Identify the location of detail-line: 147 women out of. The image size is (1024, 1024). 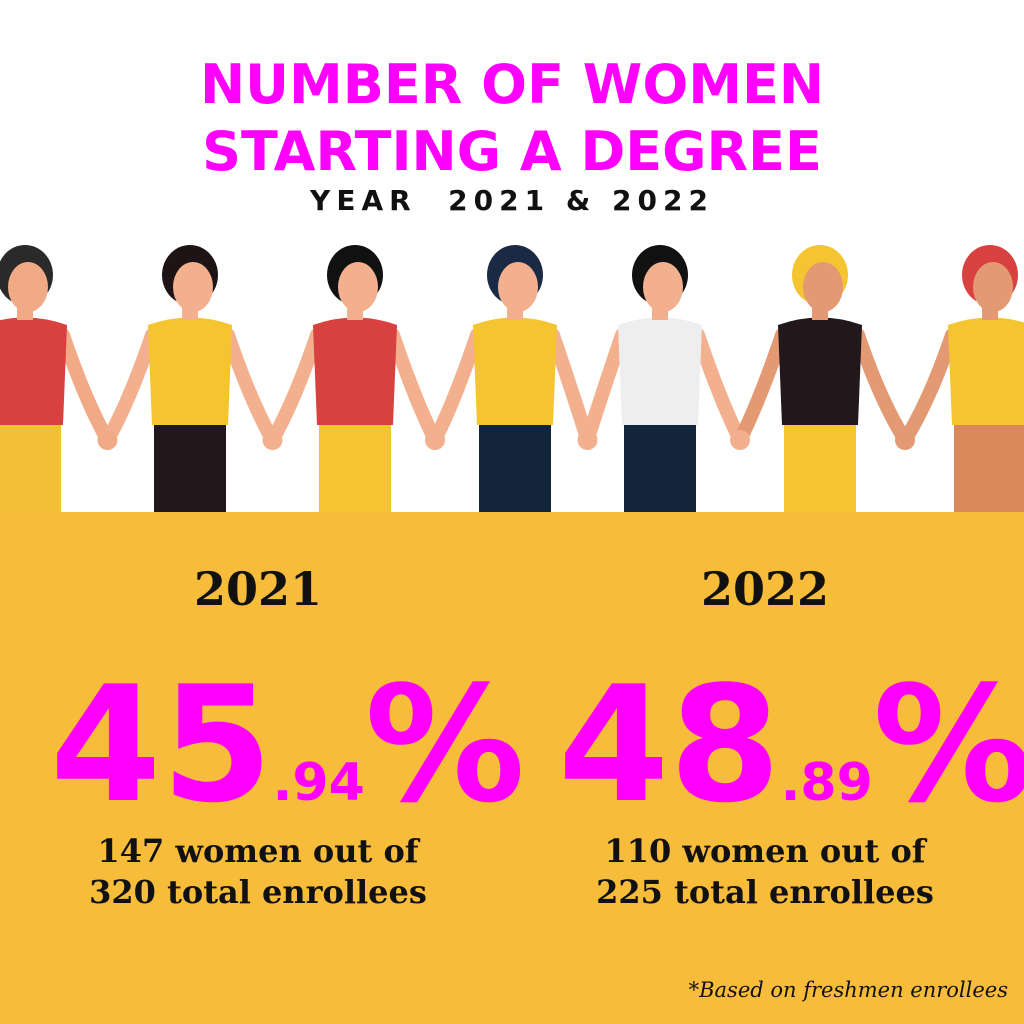
(258, 851).